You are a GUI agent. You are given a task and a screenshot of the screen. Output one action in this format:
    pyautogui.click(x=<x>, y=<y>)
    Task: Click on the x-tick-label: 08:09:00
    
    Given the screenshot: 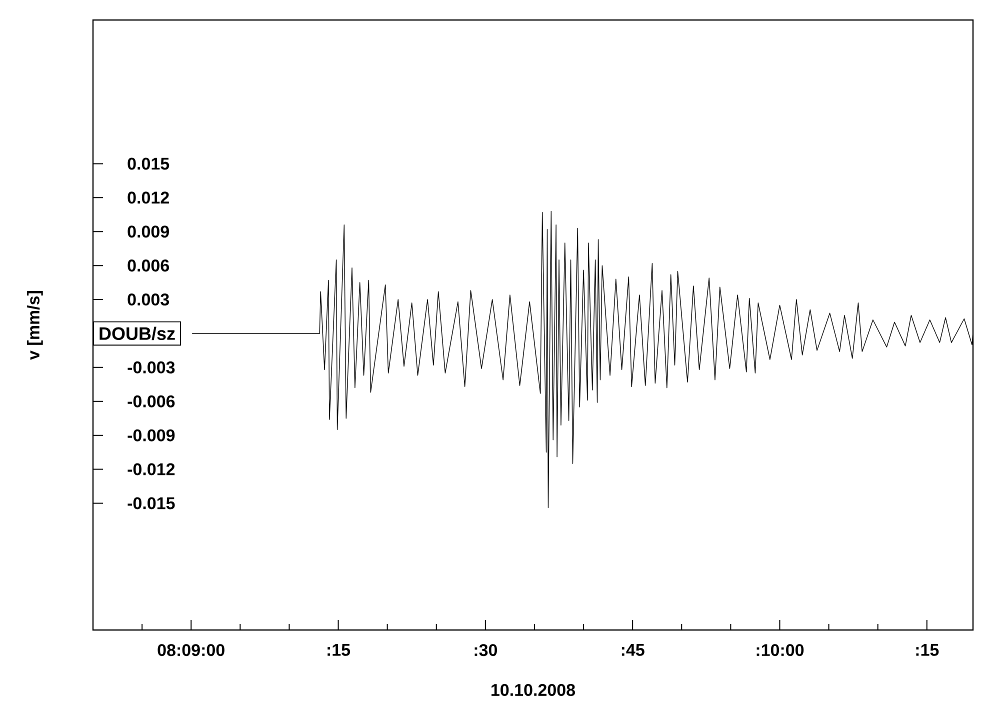 What is the action you would take?
    pyautogui.click(x=191, y=650)
    